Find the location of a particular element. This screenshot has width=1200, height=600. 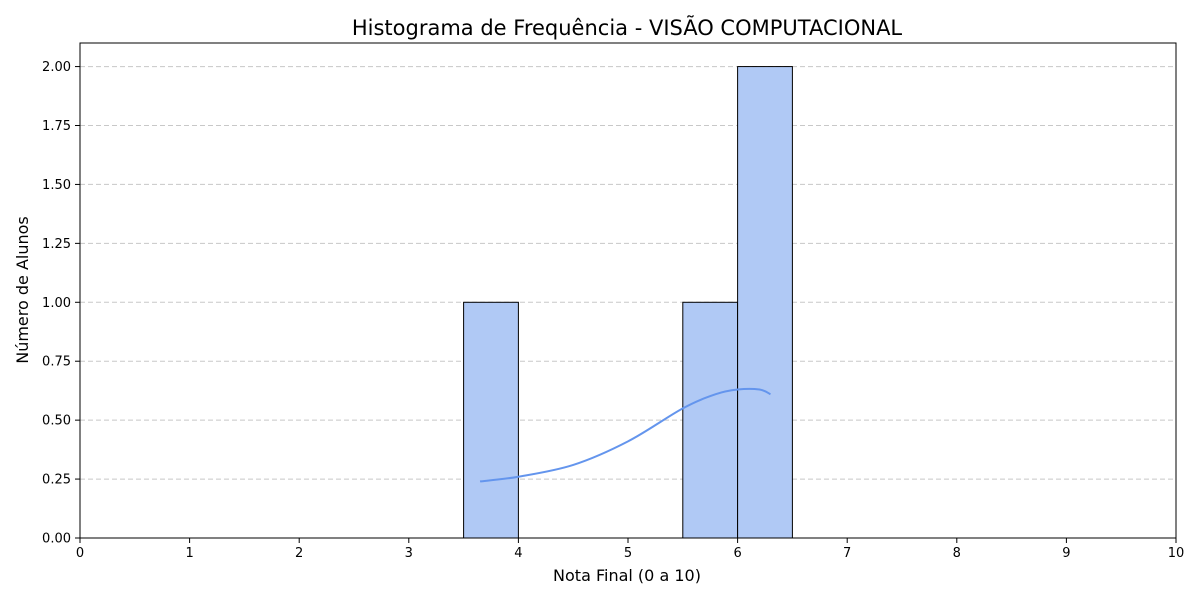

y-tick-label: 1.50 is located at coordinates (56, 185).